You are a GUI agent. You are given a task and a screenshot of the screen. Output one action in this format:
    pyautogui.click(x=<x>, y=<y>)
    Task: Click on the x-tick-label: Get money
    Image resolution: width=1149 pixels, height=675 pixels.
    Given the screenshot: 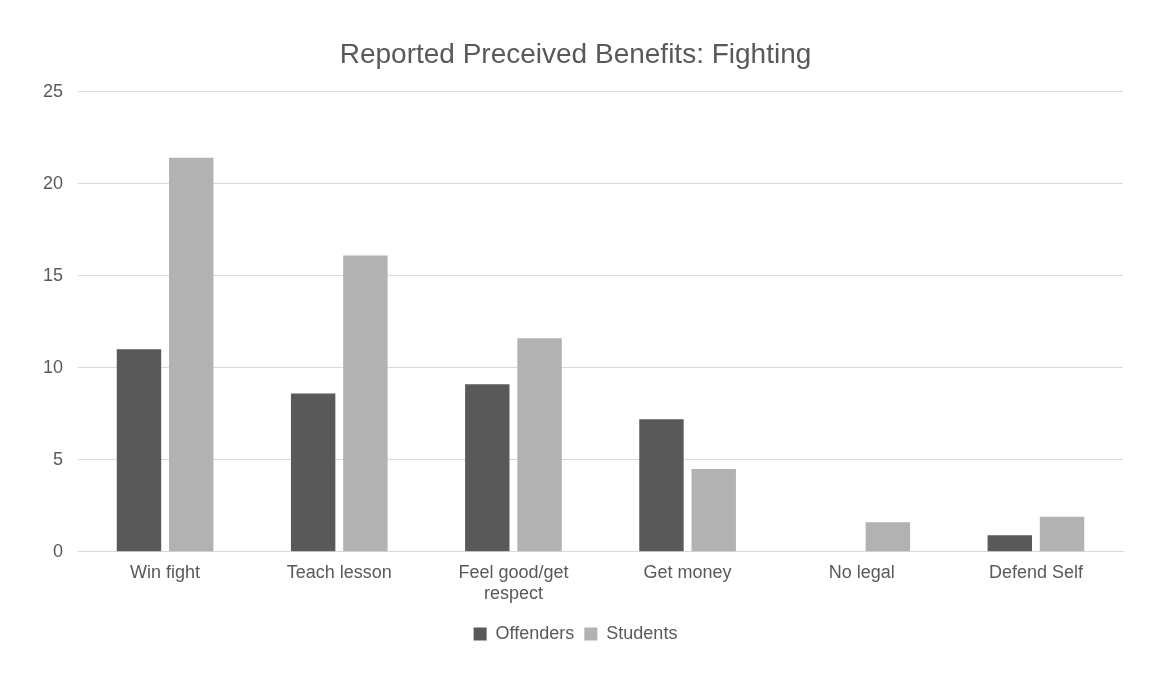 What is the action you would take?
    pyautogui.click(x=687, y=571)
    